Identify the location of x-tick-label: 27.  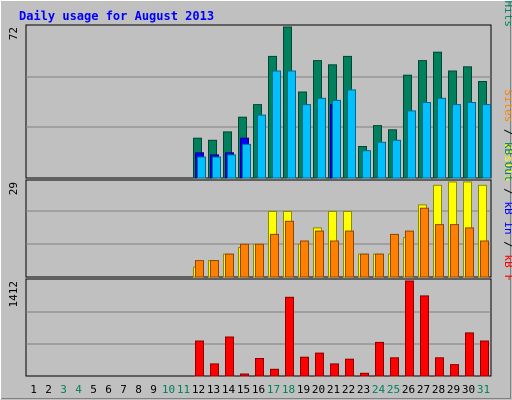
(423, 389).